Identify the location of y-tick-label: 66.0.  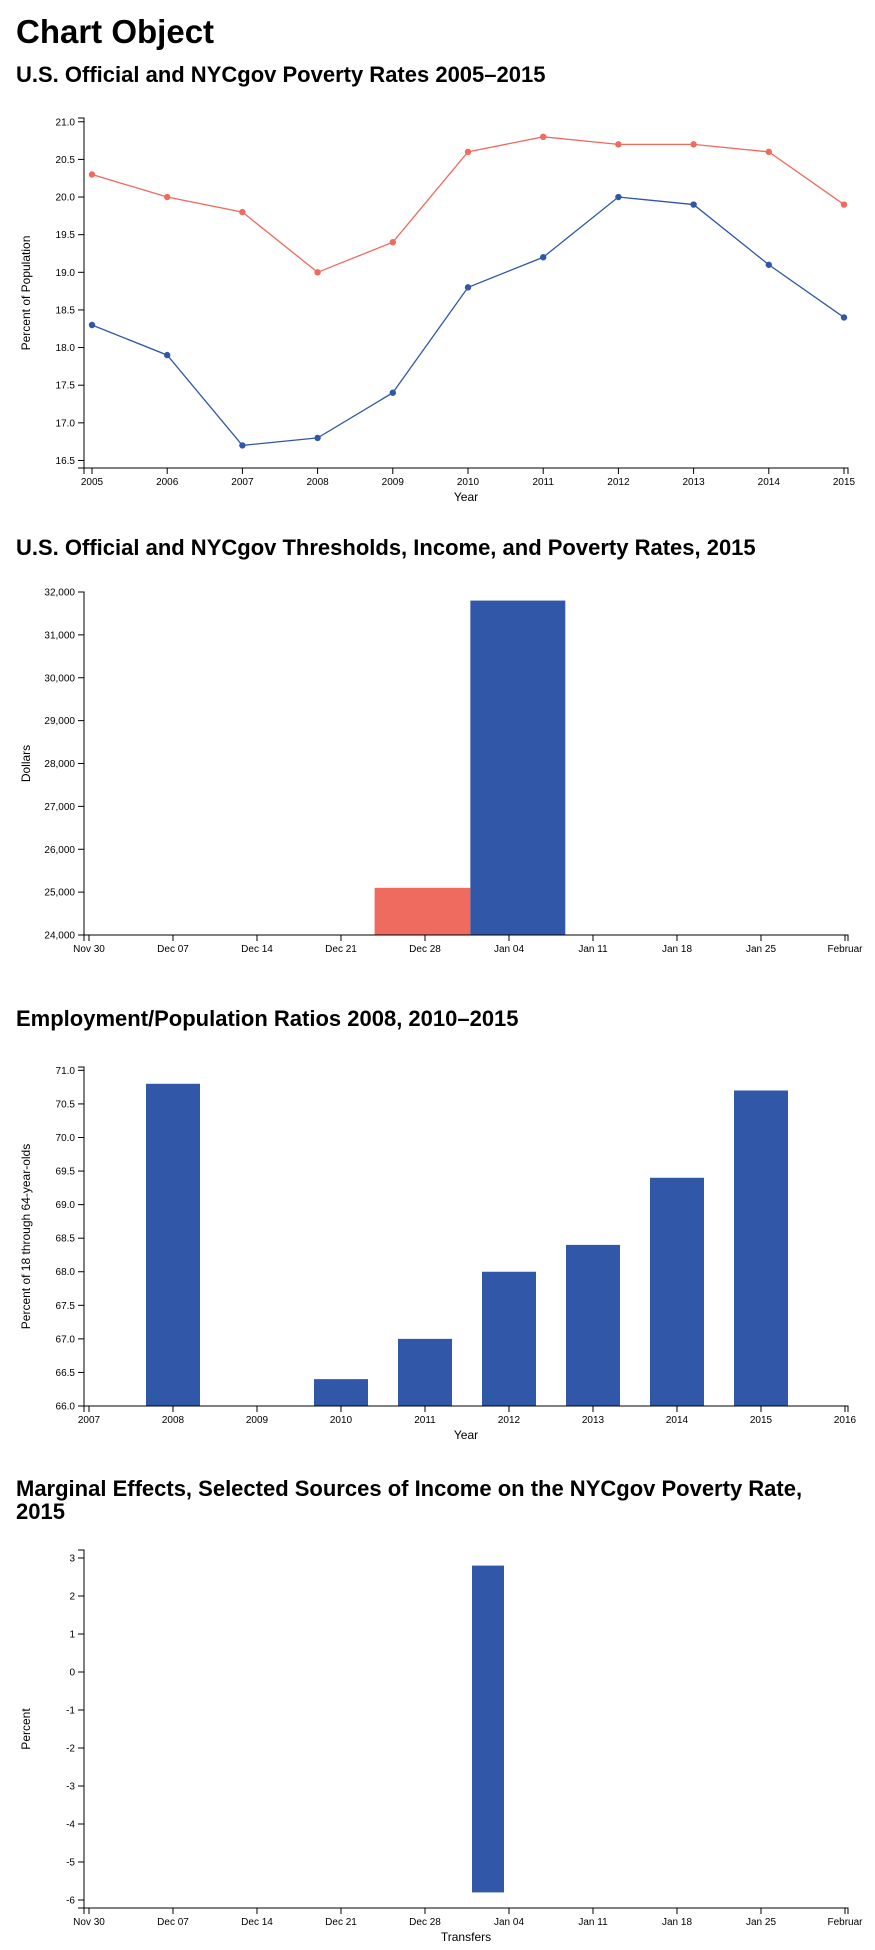
(66, 1407).